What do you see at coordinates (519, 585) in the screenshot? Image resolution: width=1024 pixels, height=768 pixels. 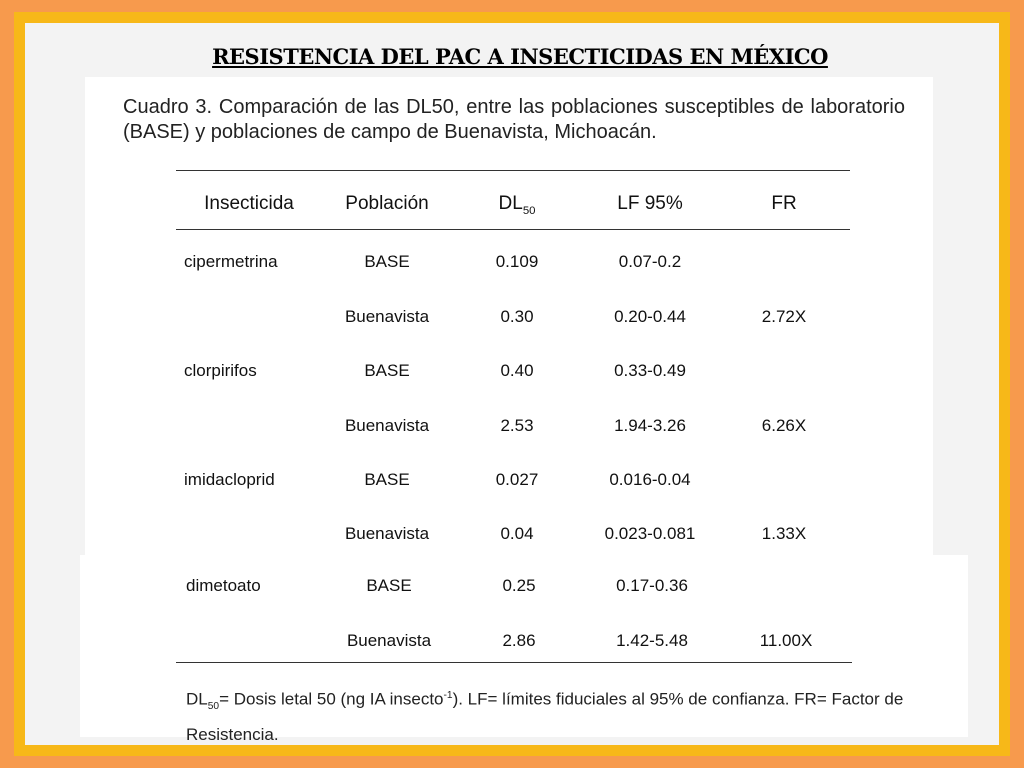 I see `cell-dl: 0.25` at bounding box center [519, 585].